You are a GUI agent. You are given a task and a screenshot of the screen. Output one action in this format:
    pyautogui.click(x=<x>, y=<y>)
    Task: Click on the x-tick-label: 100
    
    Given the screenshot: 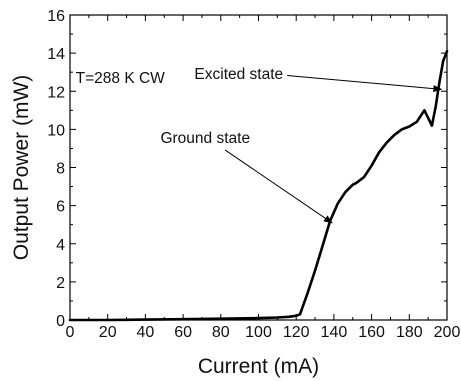 What is the action you would take?
    pyautogui.click(x=258, y=332)
    